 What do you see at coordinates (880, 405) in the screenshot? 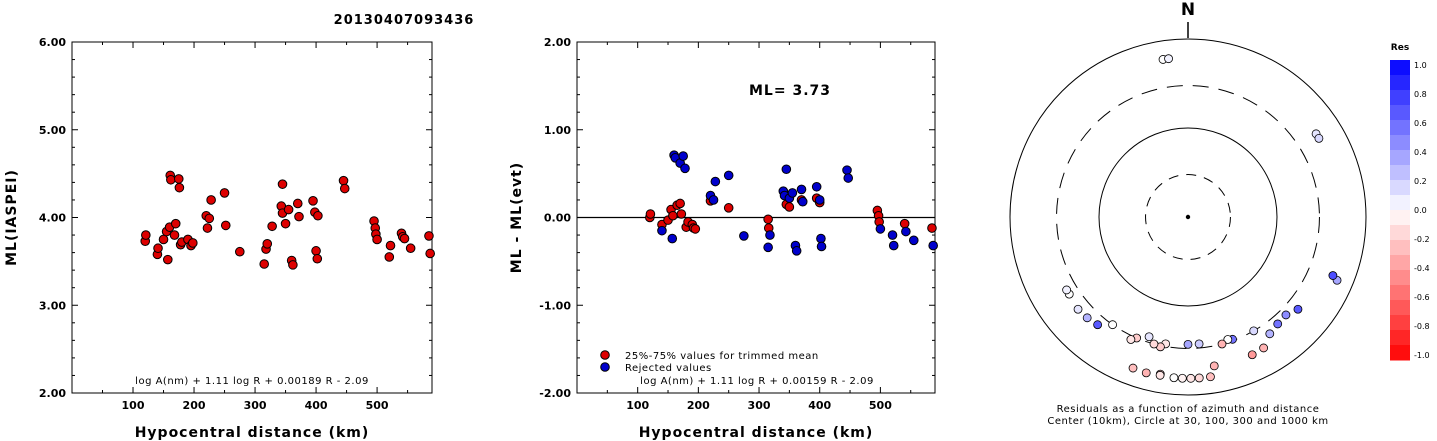
I see `x-tick-label: 500` at bounding box center [880, 405].